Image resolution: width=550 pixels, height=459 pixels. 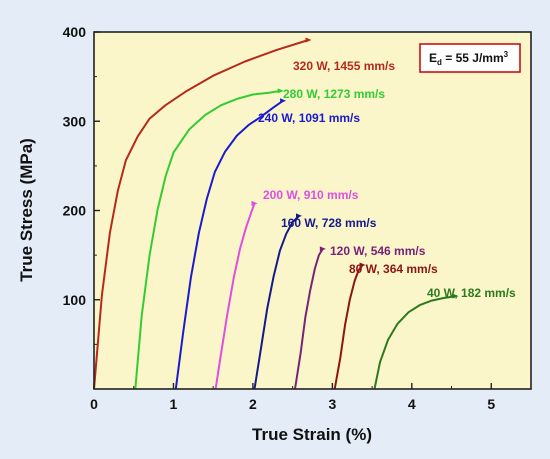 What do you see at coordinates (344, 66) in the screenshot?
I see `series-label: 320 W, 1455 mm/s` at bounding box center [344, 66].